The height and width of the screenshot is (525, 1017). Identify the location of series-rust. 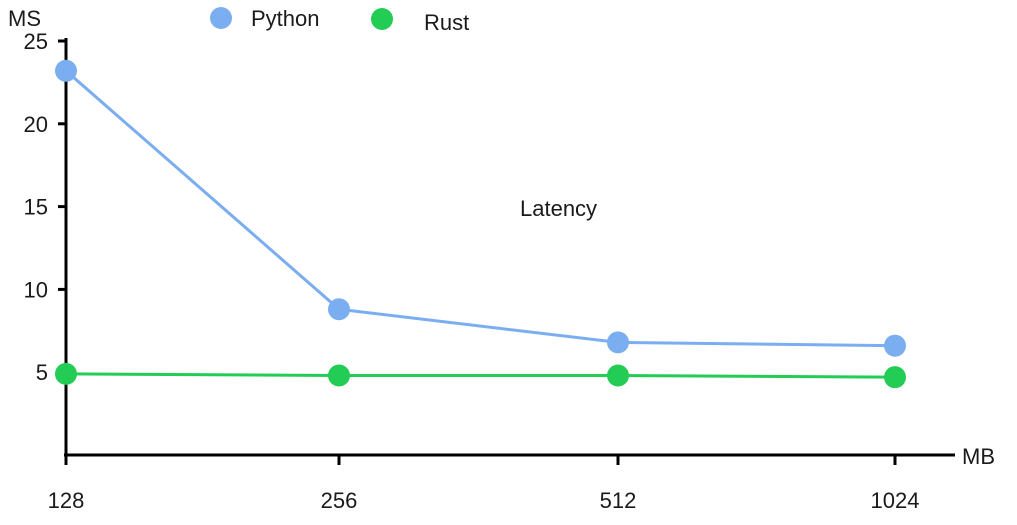
(480, 375).